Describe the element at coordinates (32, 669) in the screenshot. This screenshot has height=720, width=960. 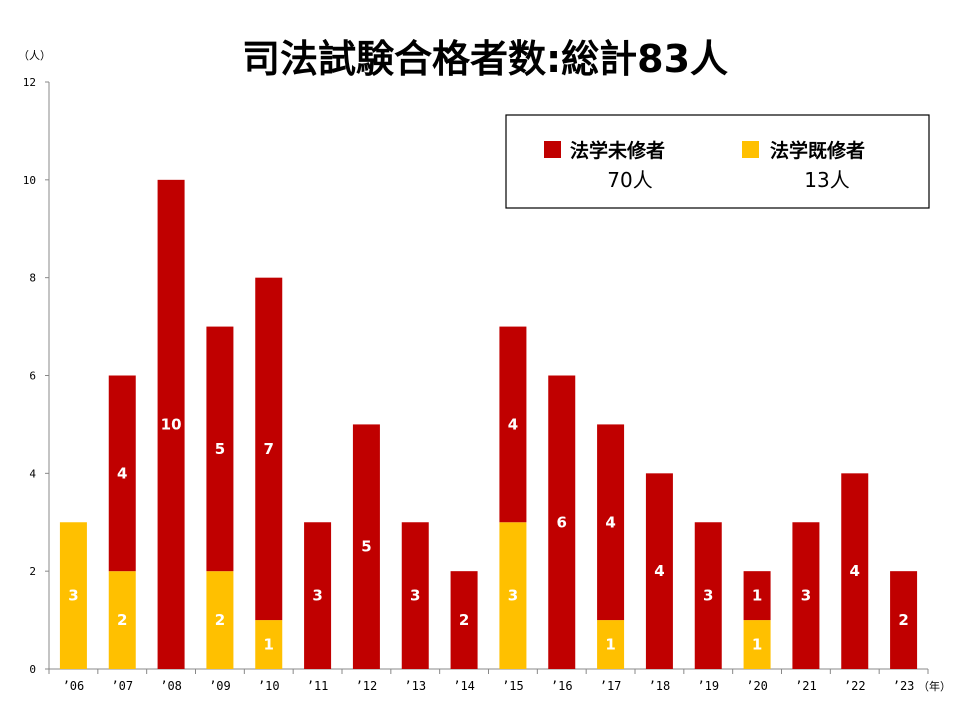
I see `y-tick-label: 0` at that location.